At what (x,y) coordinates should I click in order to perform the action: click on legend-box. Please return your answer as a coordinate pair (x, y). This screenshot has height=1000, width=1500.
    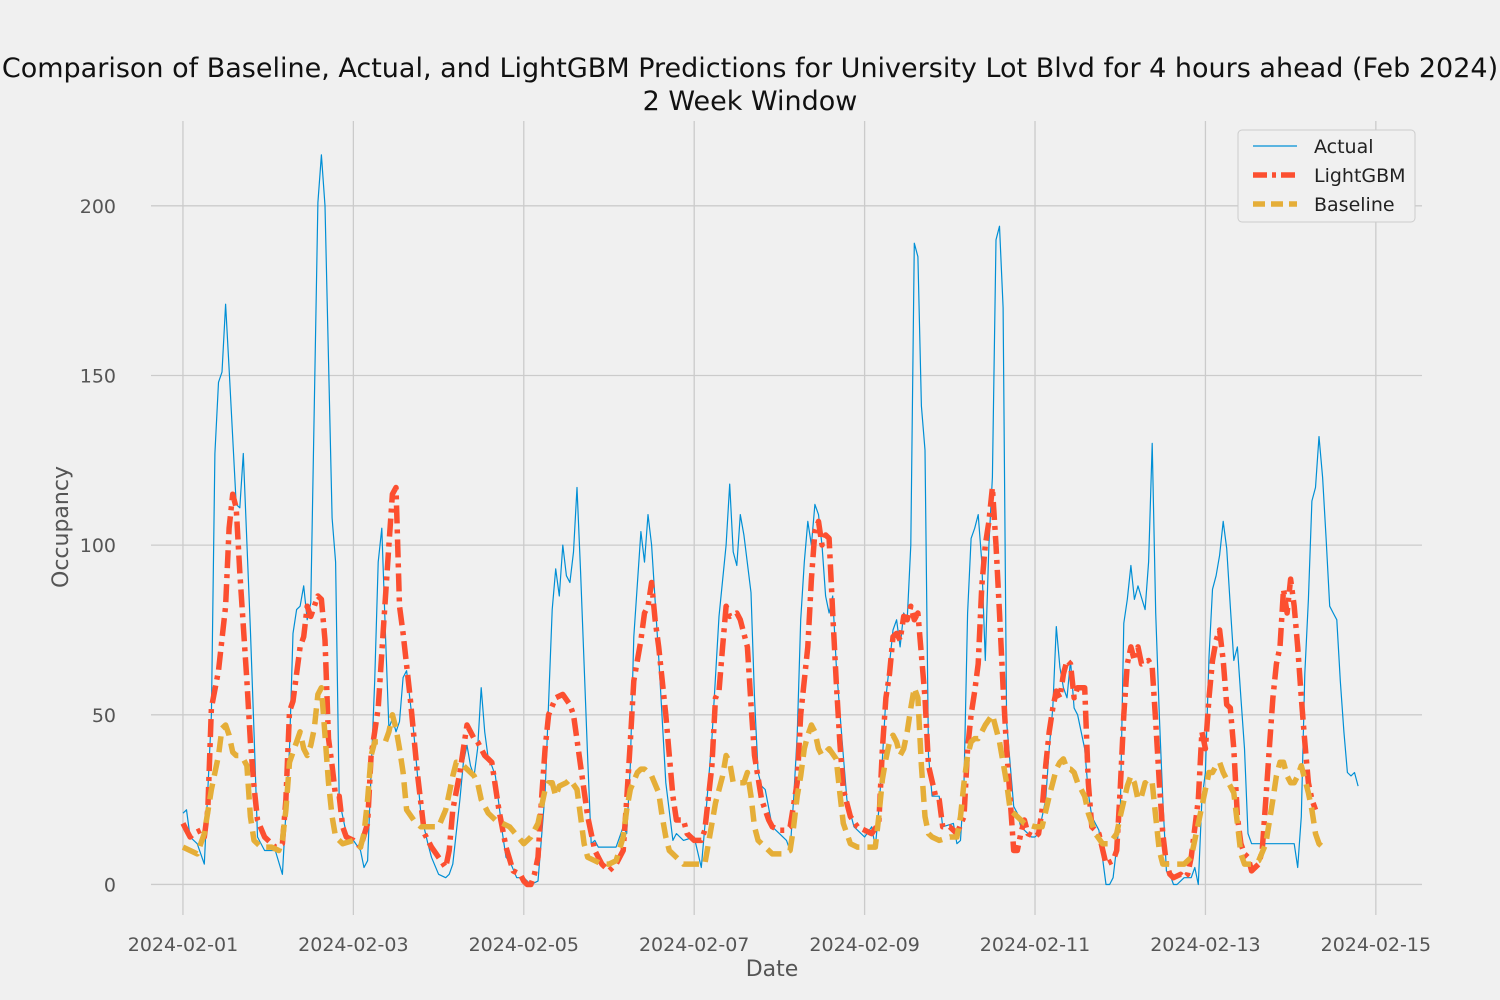
    Looking at the image, I should click on (1326, 176).